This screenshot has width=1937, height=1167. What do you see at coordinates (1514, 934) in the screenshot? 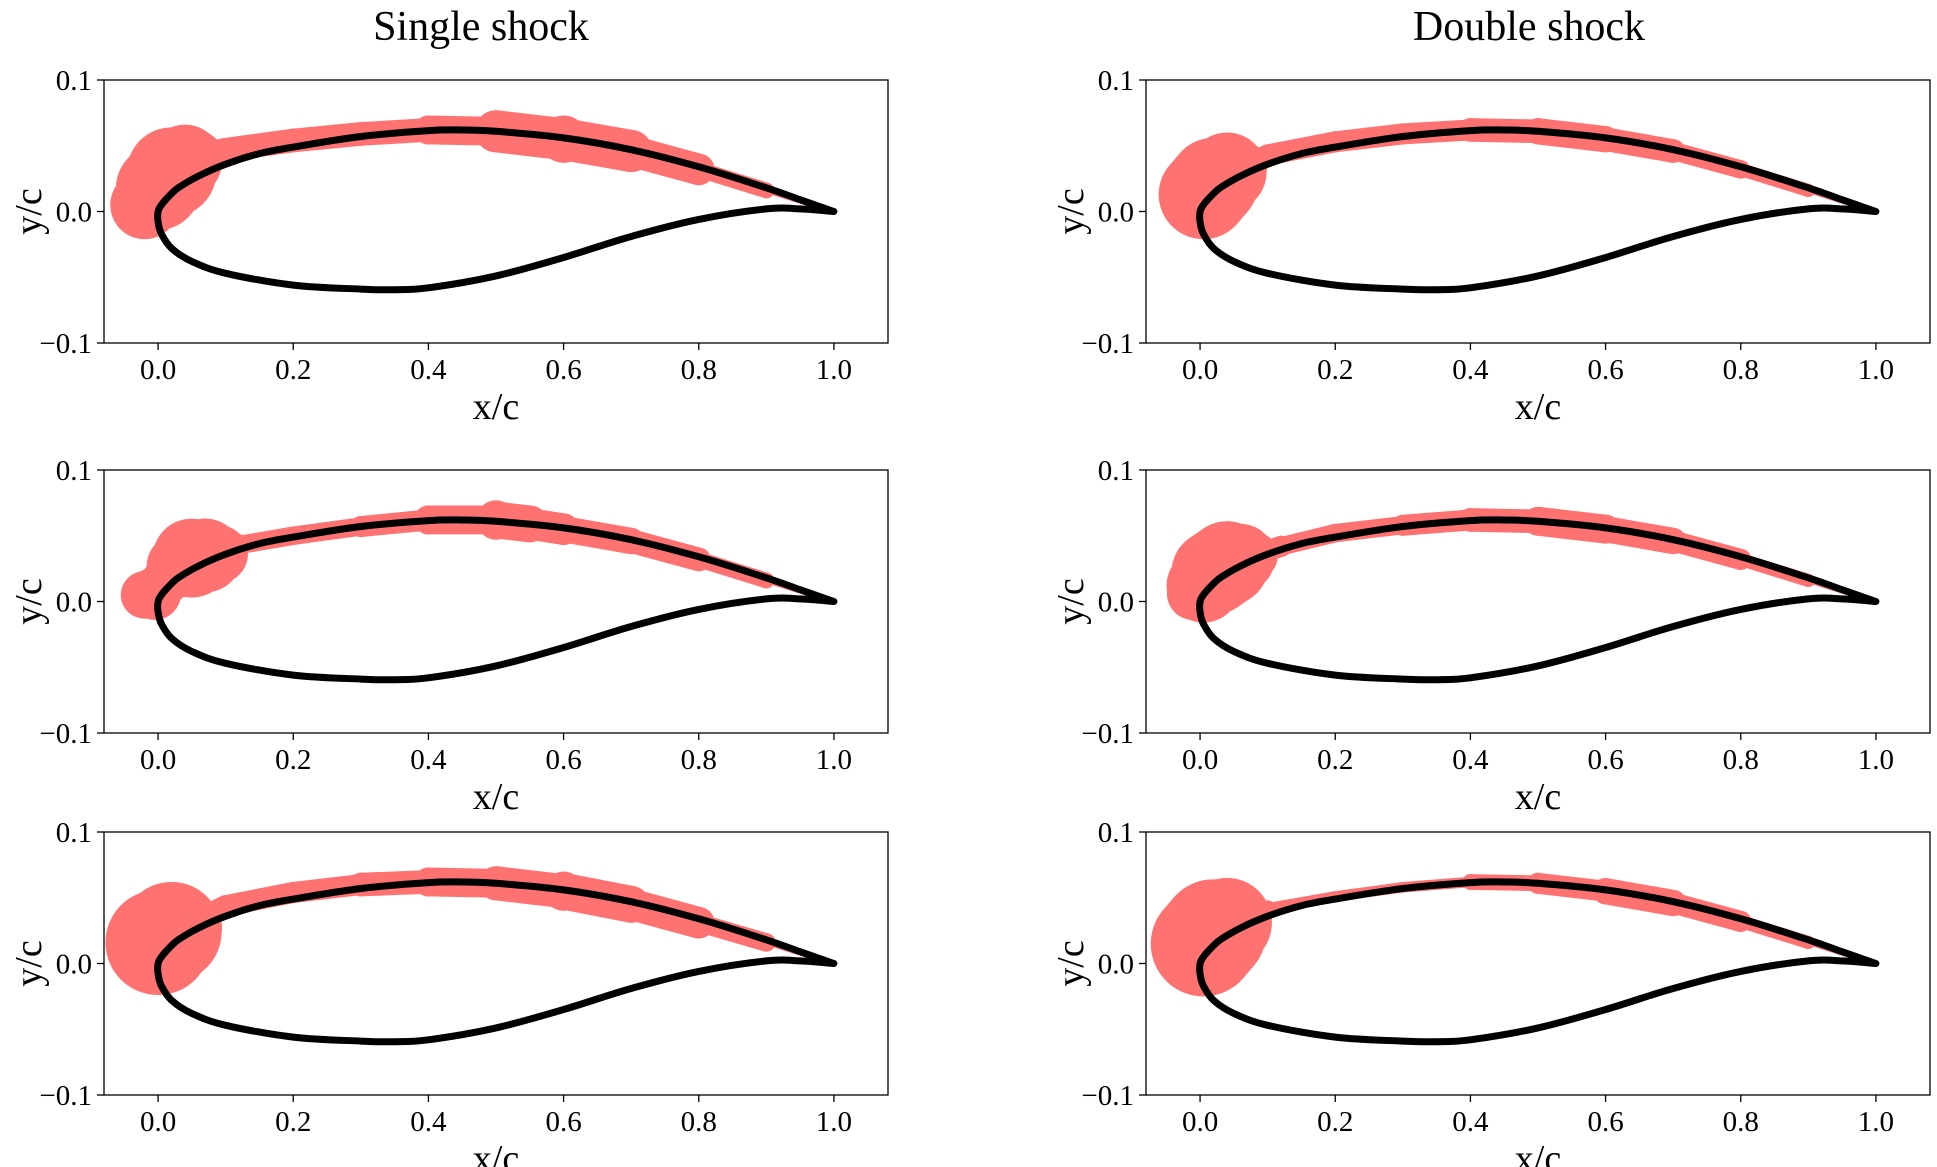
I see `shock-band-series` at bounding box center [1514, 934].